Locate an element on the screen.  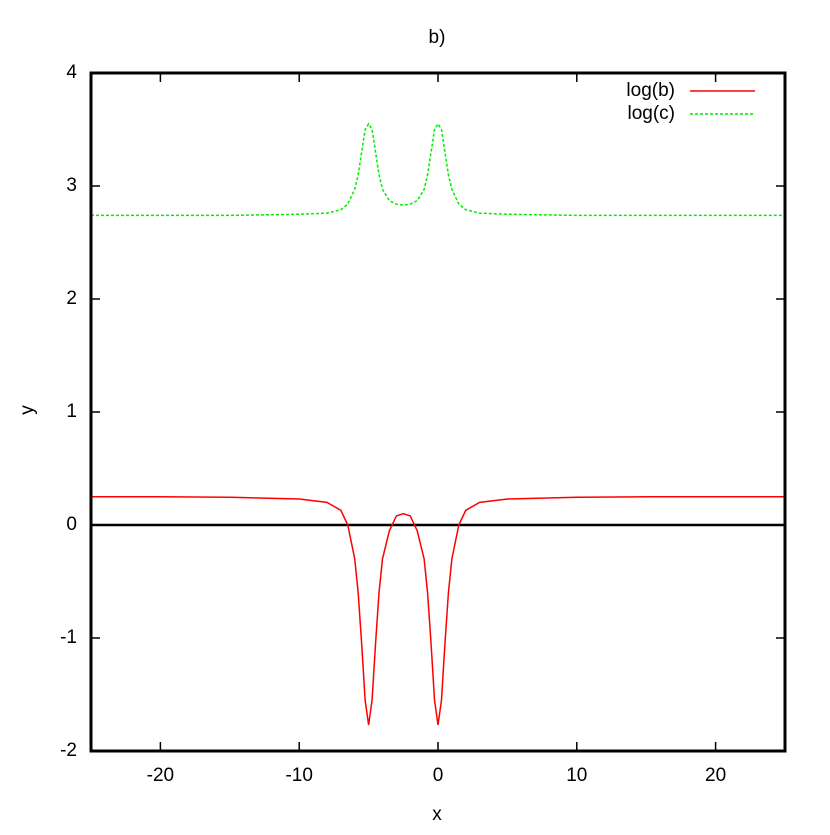
y-tick-label: 2 is located at coordinates (71, 298).